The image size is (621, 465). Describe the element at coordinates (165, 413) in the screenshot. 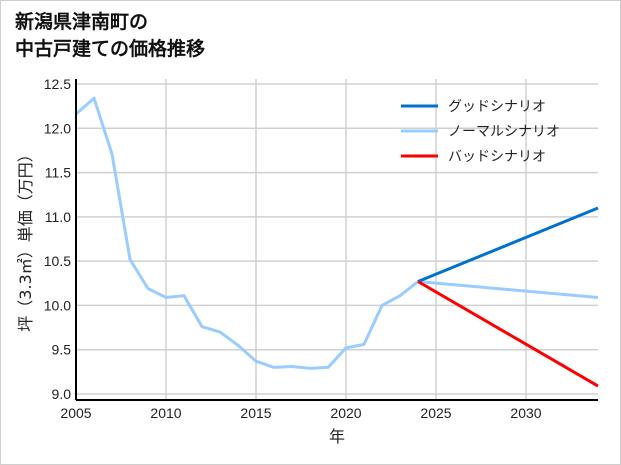

I see `x-tick-label: 2010` at that location.